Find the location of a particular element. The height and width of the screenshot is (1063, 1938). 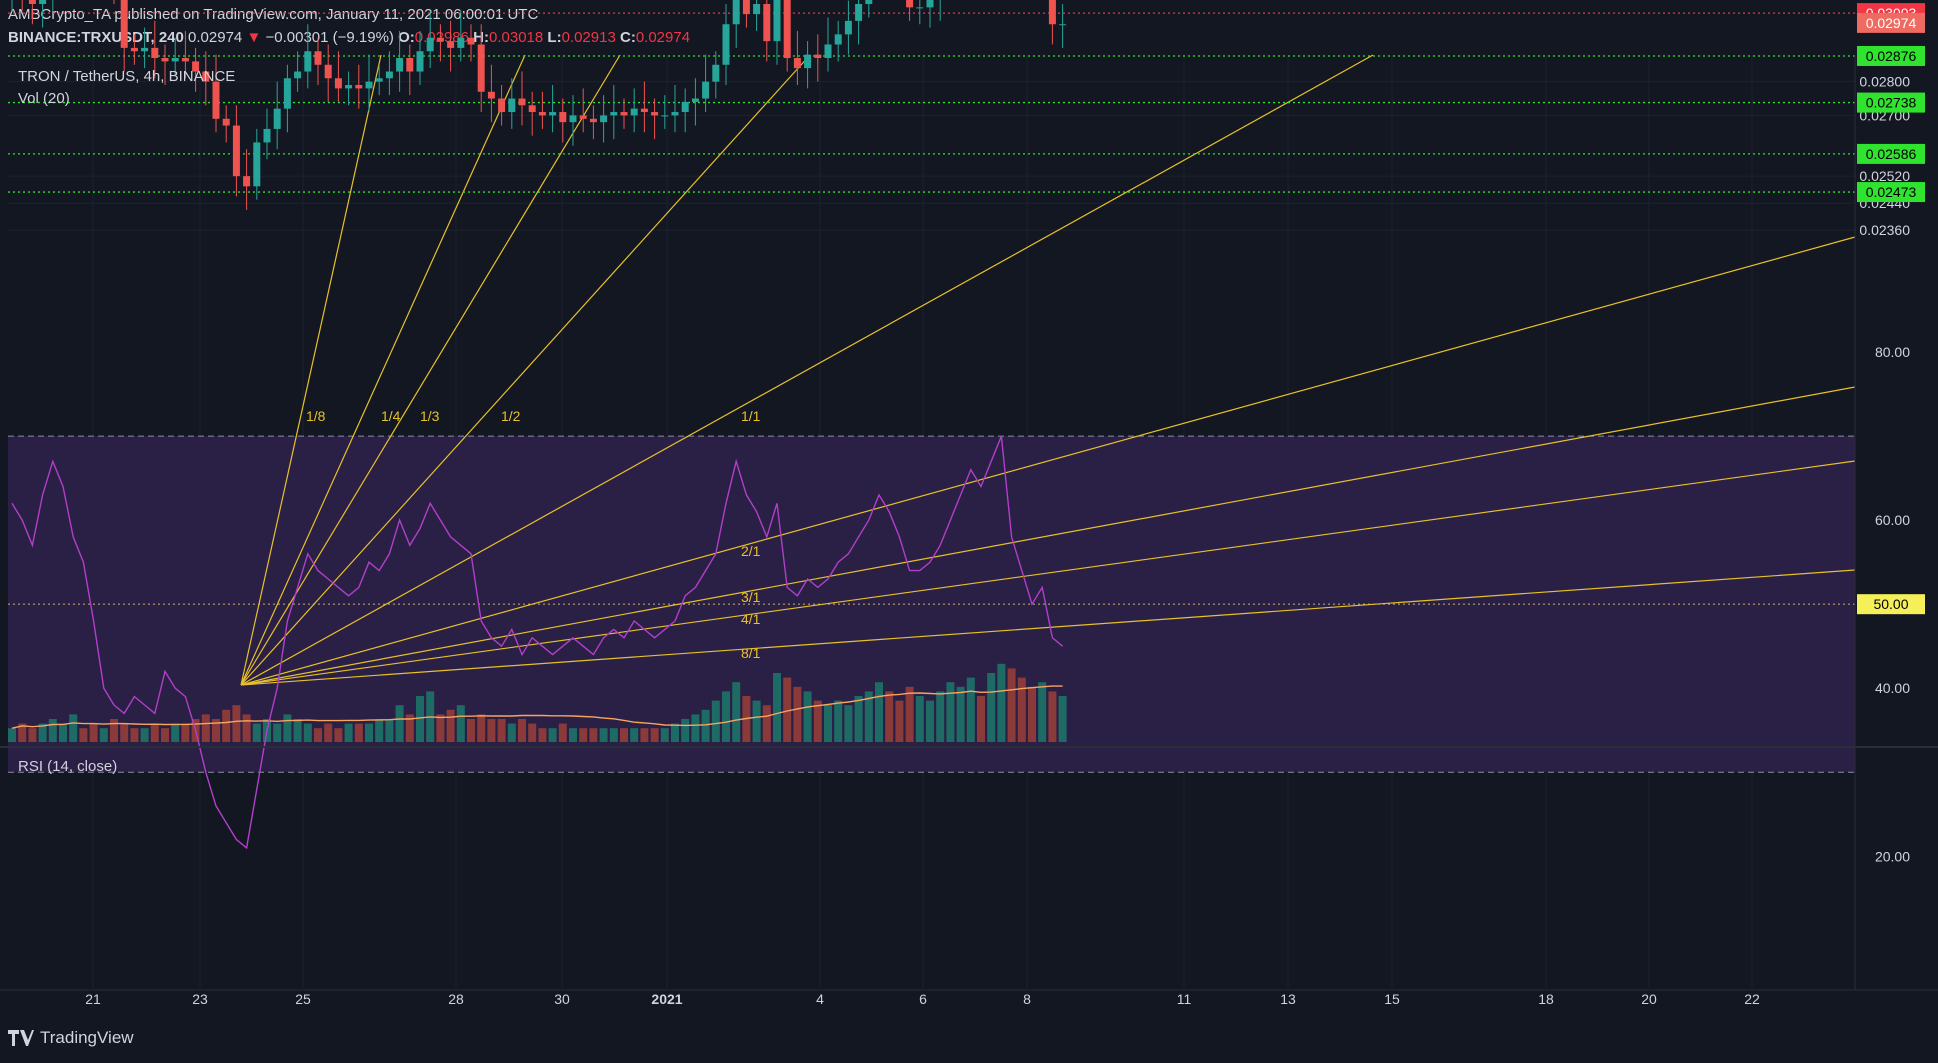

change-value: −0.00301 (−9.19%) is located at coordinates (329, 37).